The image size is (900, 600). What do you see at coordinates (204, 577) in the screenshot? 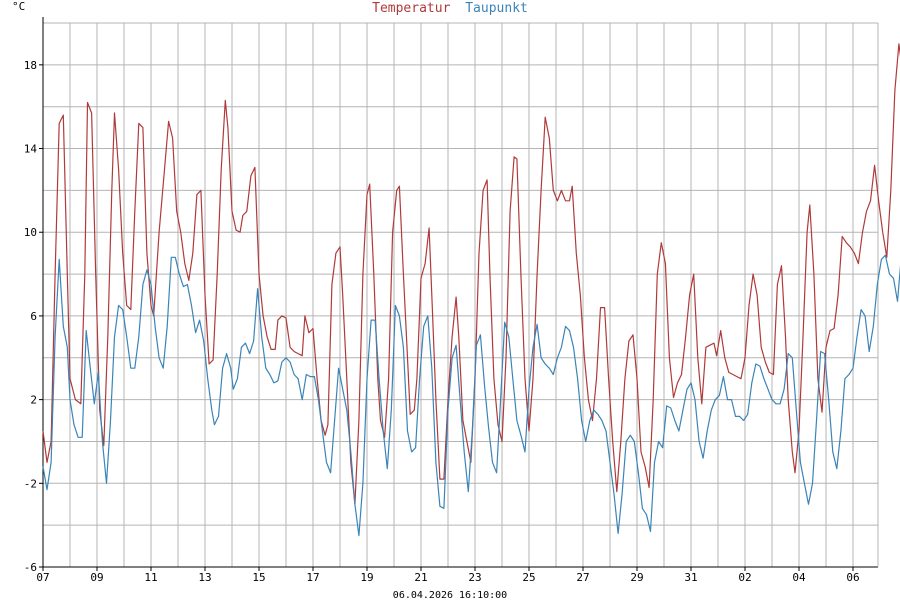
I see `x-tick-label: 13` at bounding box center [204, 577].